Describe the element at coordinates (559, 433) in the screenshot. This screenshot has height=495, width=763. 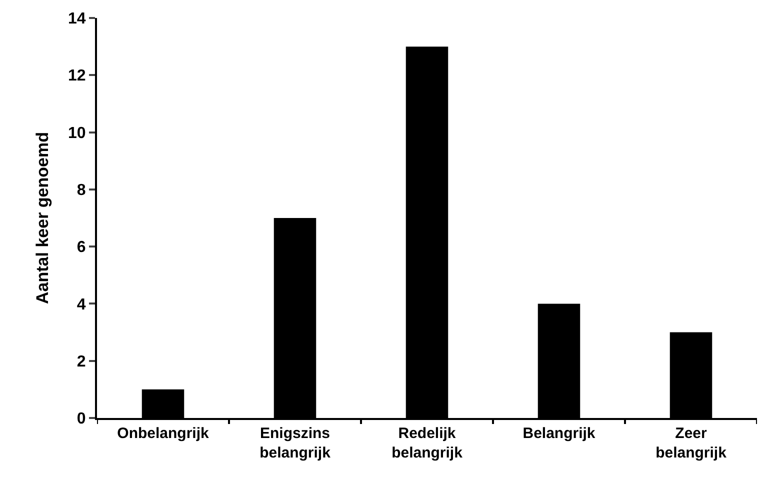
I see `x-tick-label: Belangrijk` at that location.